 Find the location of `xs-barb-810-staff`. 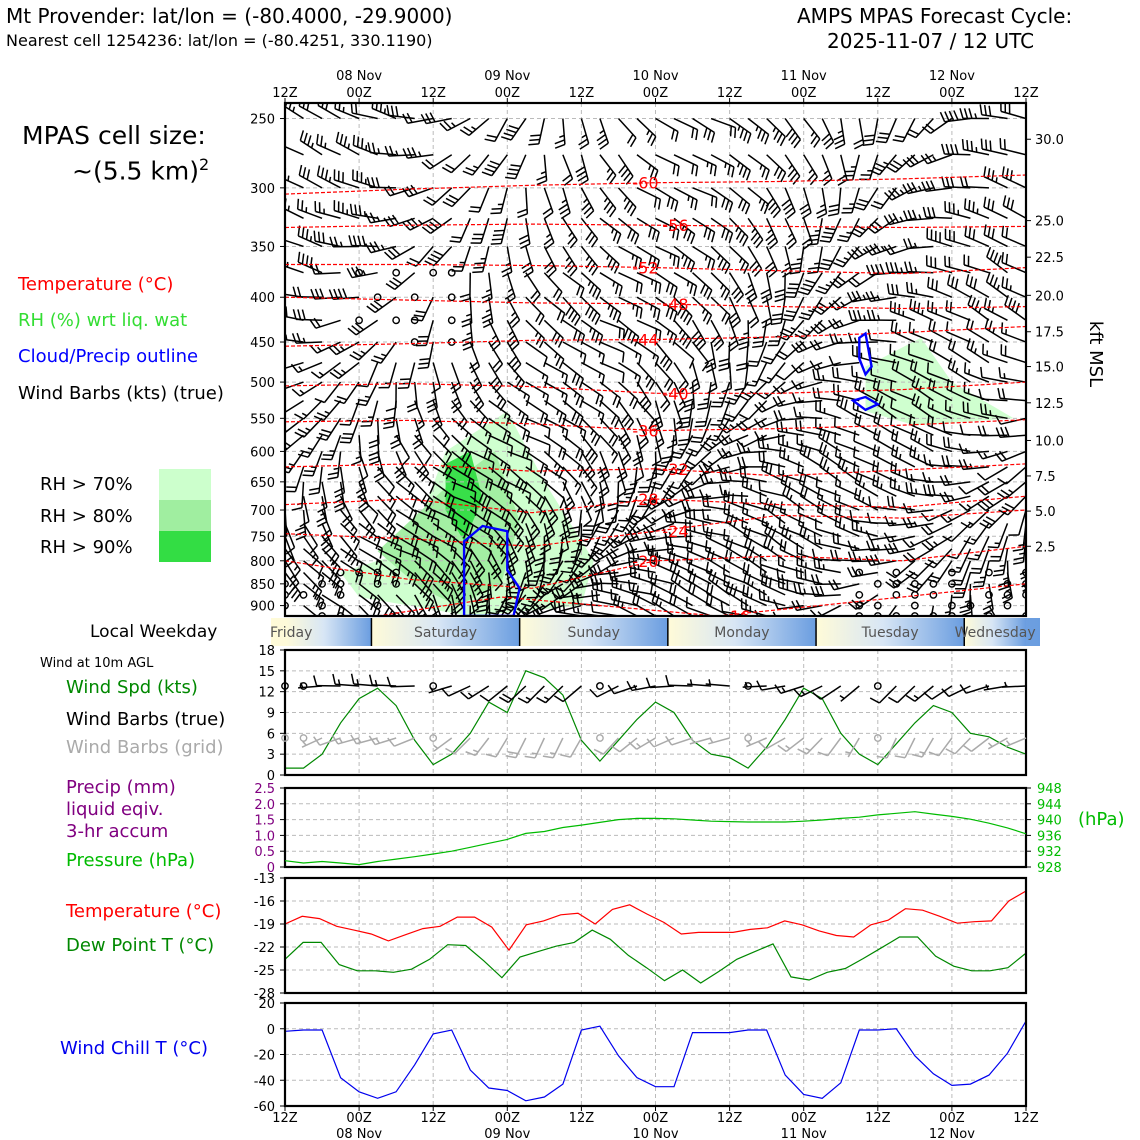

xs-barb-810-staff is located at coordinates (790, 607).